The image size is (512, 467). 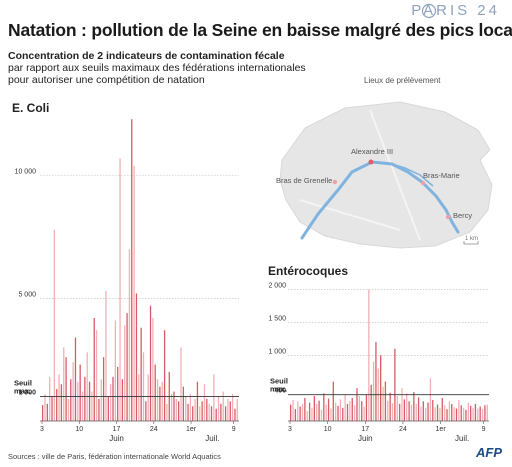 What do you see at coordinates (31, 108) in the screenshot?
I see `ecoli-chart-title: E. Coli` at bounding box center [31, 108].